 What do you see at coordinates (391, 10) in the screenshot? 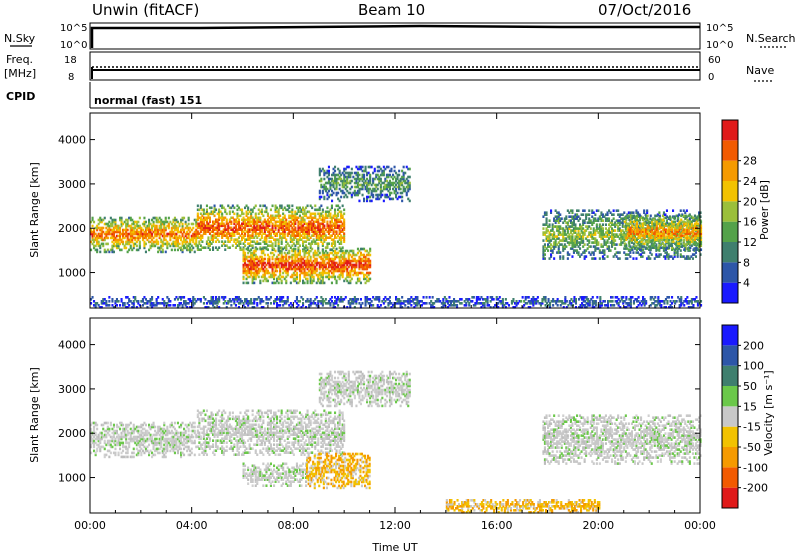
I see `beam-title: Beam 10` at bounding box center [391, 10].